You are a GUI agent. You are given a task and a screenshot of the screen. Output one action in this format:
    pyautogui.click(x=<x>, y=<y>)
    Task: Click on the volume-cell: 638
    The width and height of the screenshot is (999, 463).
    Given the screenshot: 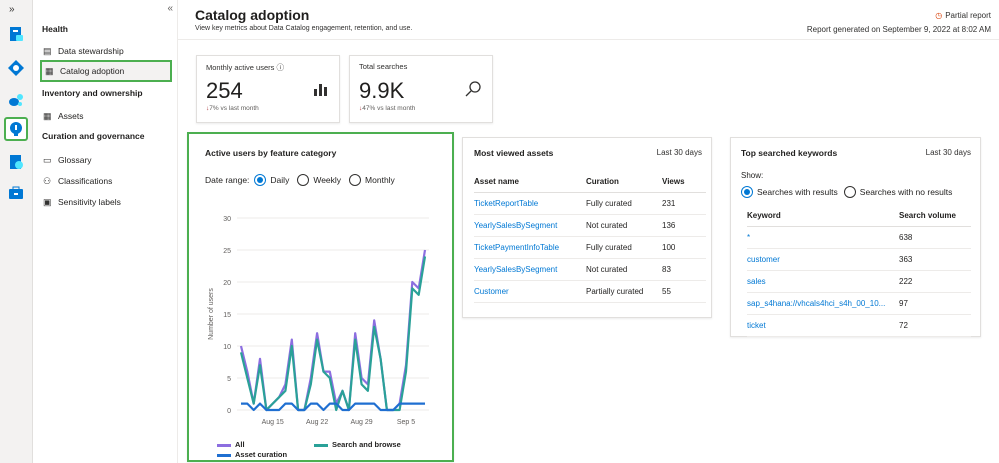 What is the action you would take?
    pyautogui.click(x=935, y=237)
    